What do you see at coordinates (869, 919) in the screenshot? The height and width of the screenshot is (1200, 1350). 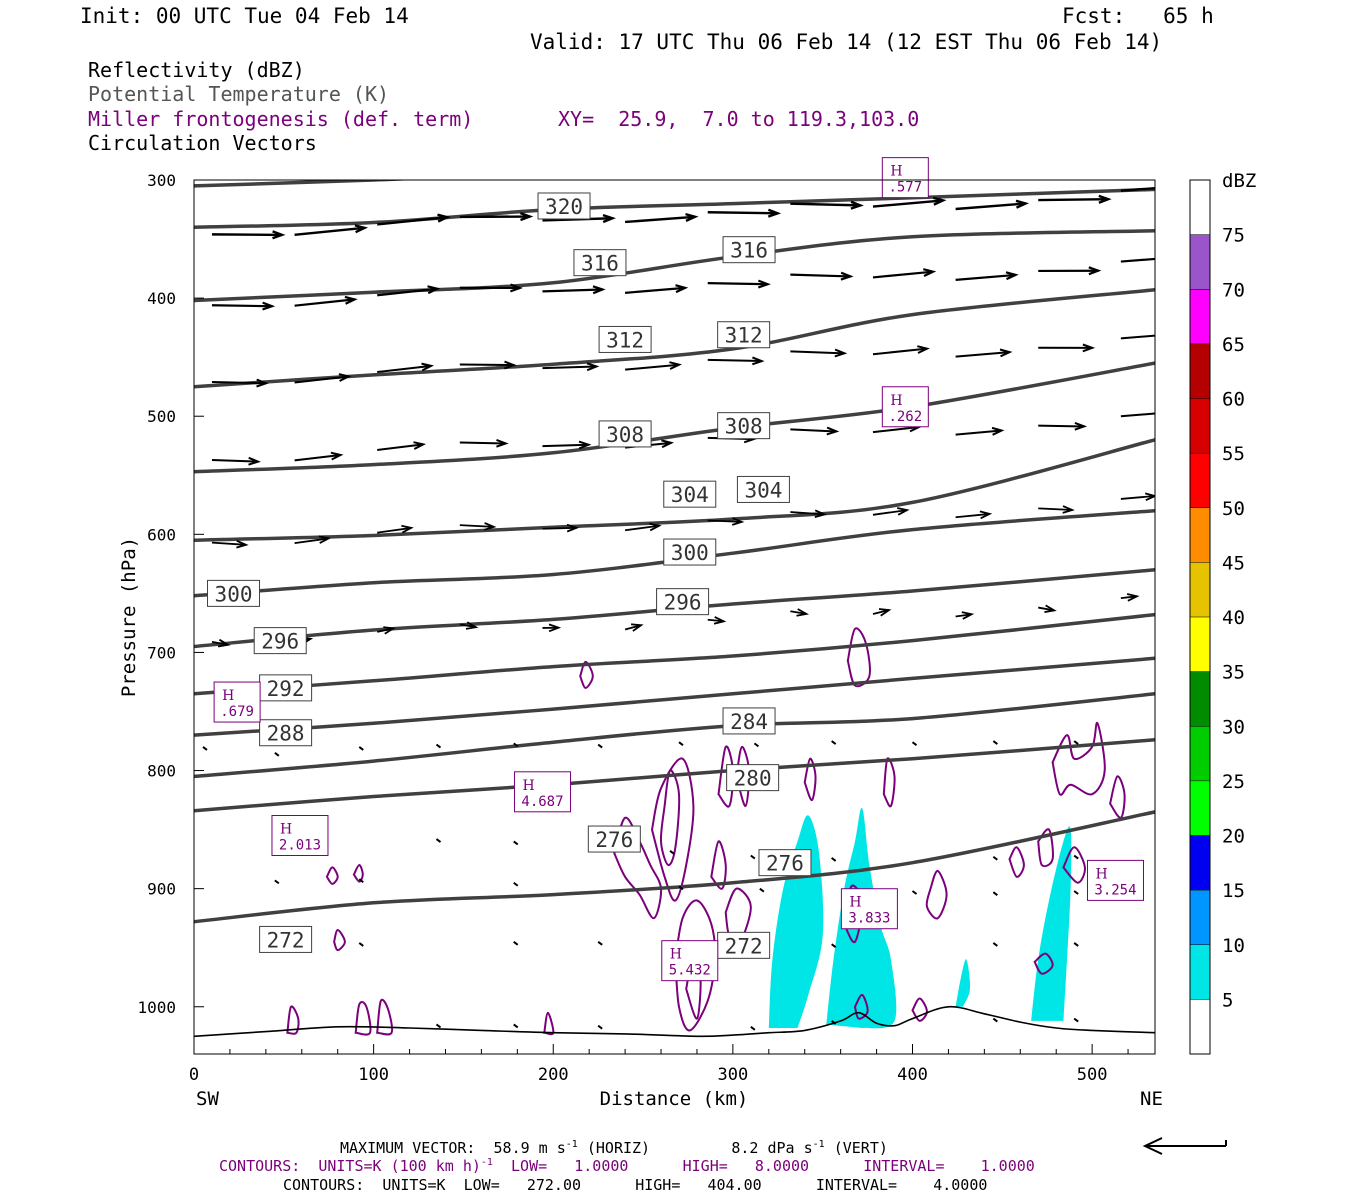 I see `frontogenesis-max-value: 3.833` at bounding box center [869, 919].